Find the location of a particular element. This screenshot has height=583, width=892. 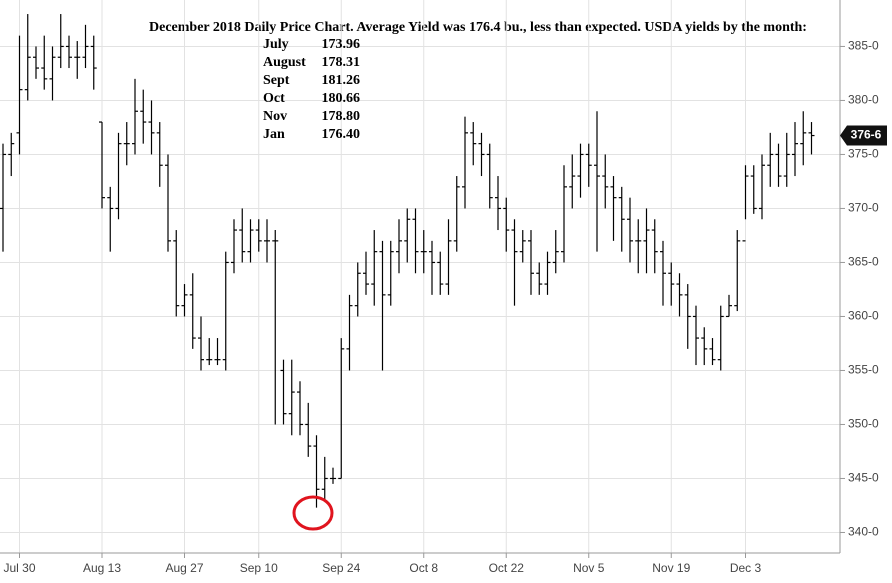

y-tick-label: 340-0 is located at coordinates (863, 532).